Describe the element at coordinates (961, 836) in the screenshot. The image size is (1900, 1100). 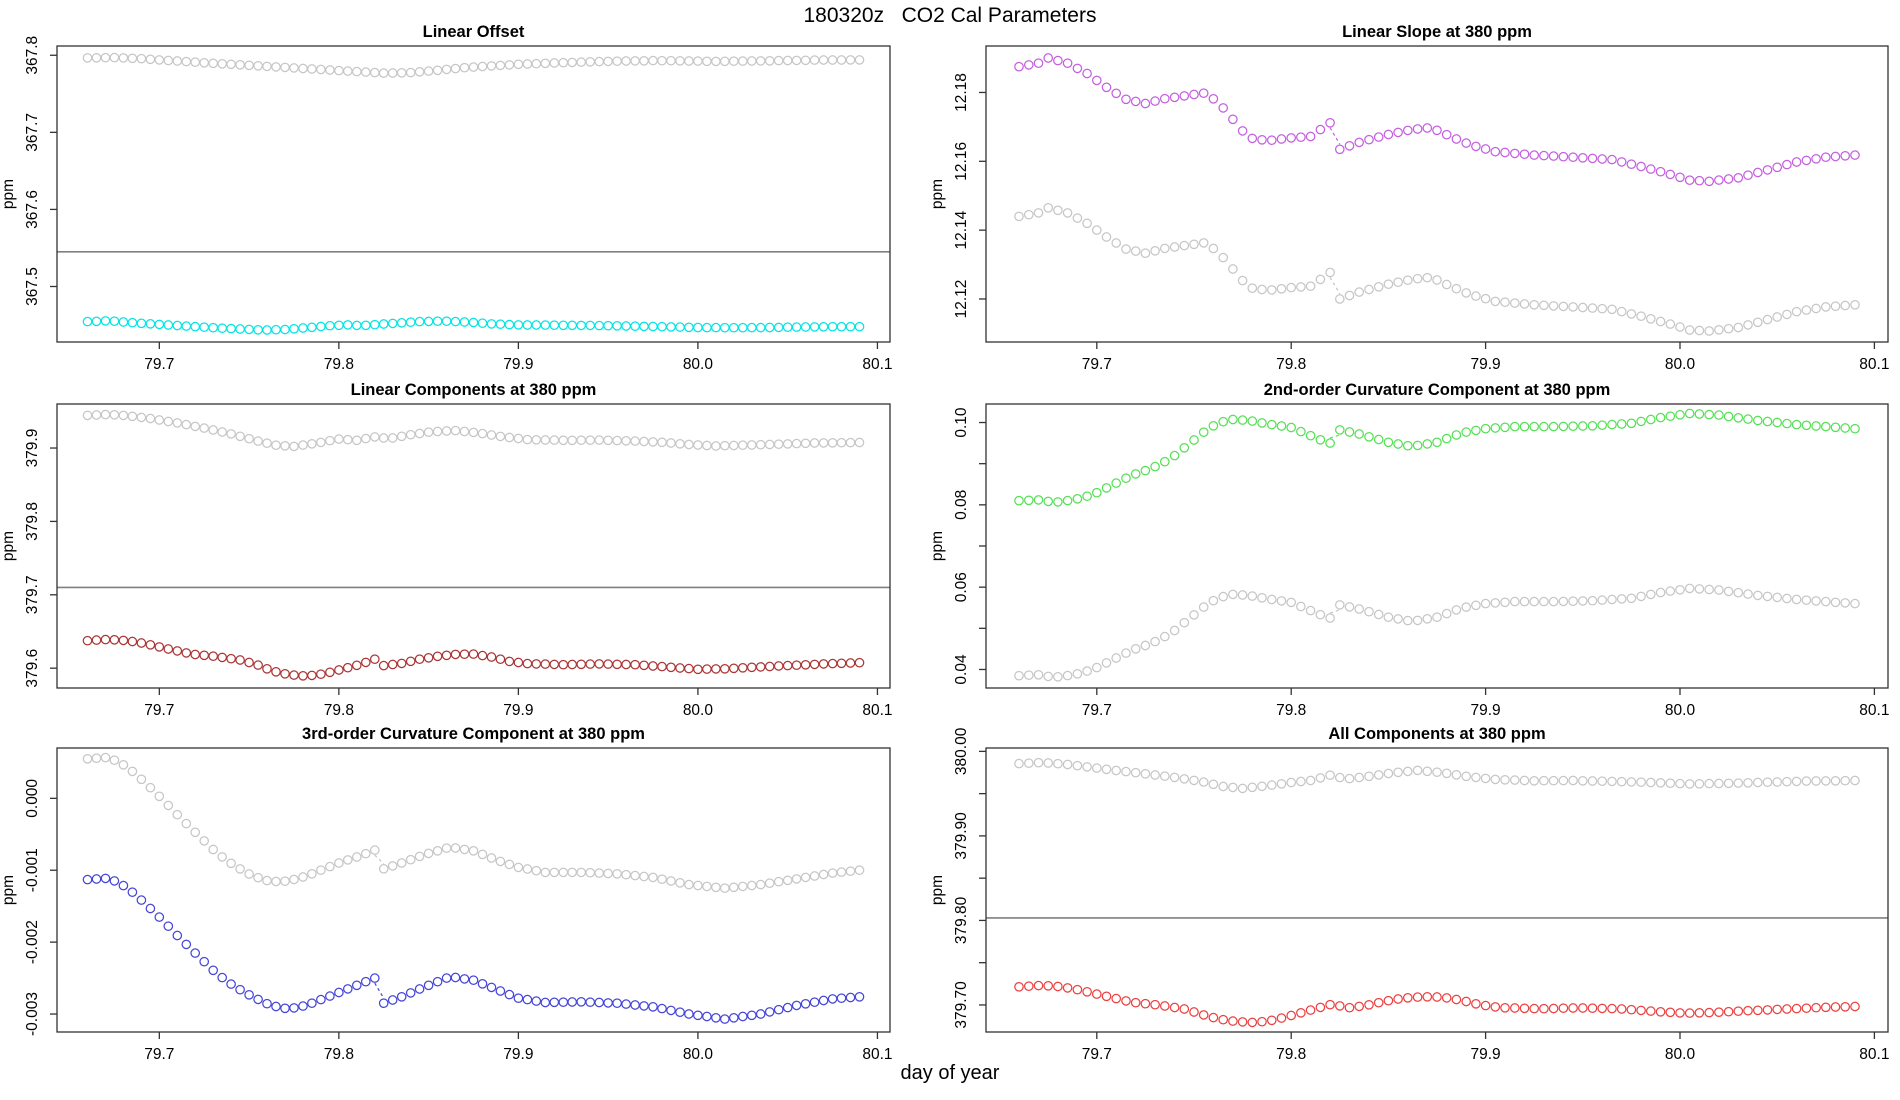
I see `y-tick-label: 379.90` at that location.